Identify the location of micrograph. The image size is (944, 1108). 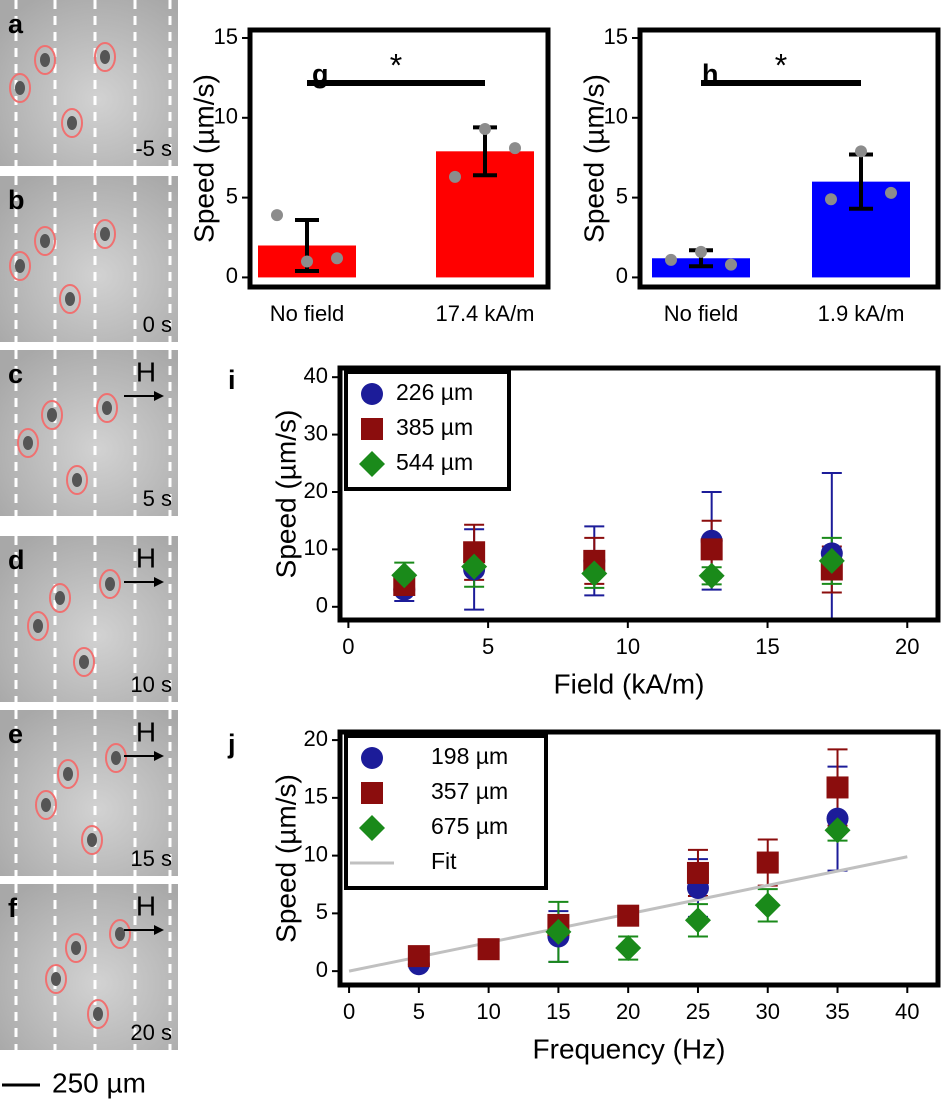
(89, 433).